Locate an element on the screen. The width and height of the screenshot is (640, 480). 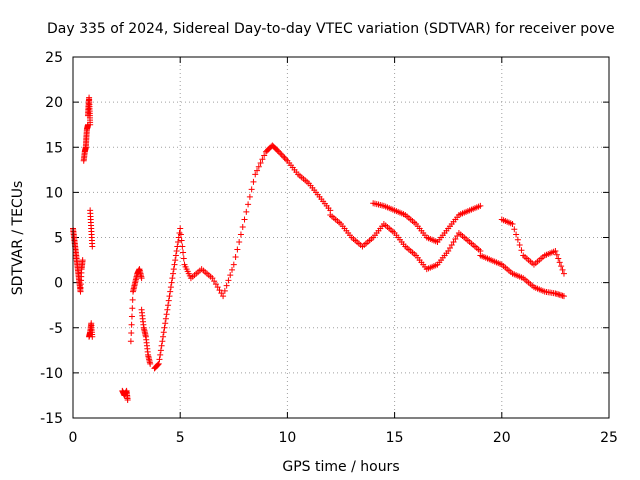
y-tick-label: -15 is located at coordinates (51, 419).